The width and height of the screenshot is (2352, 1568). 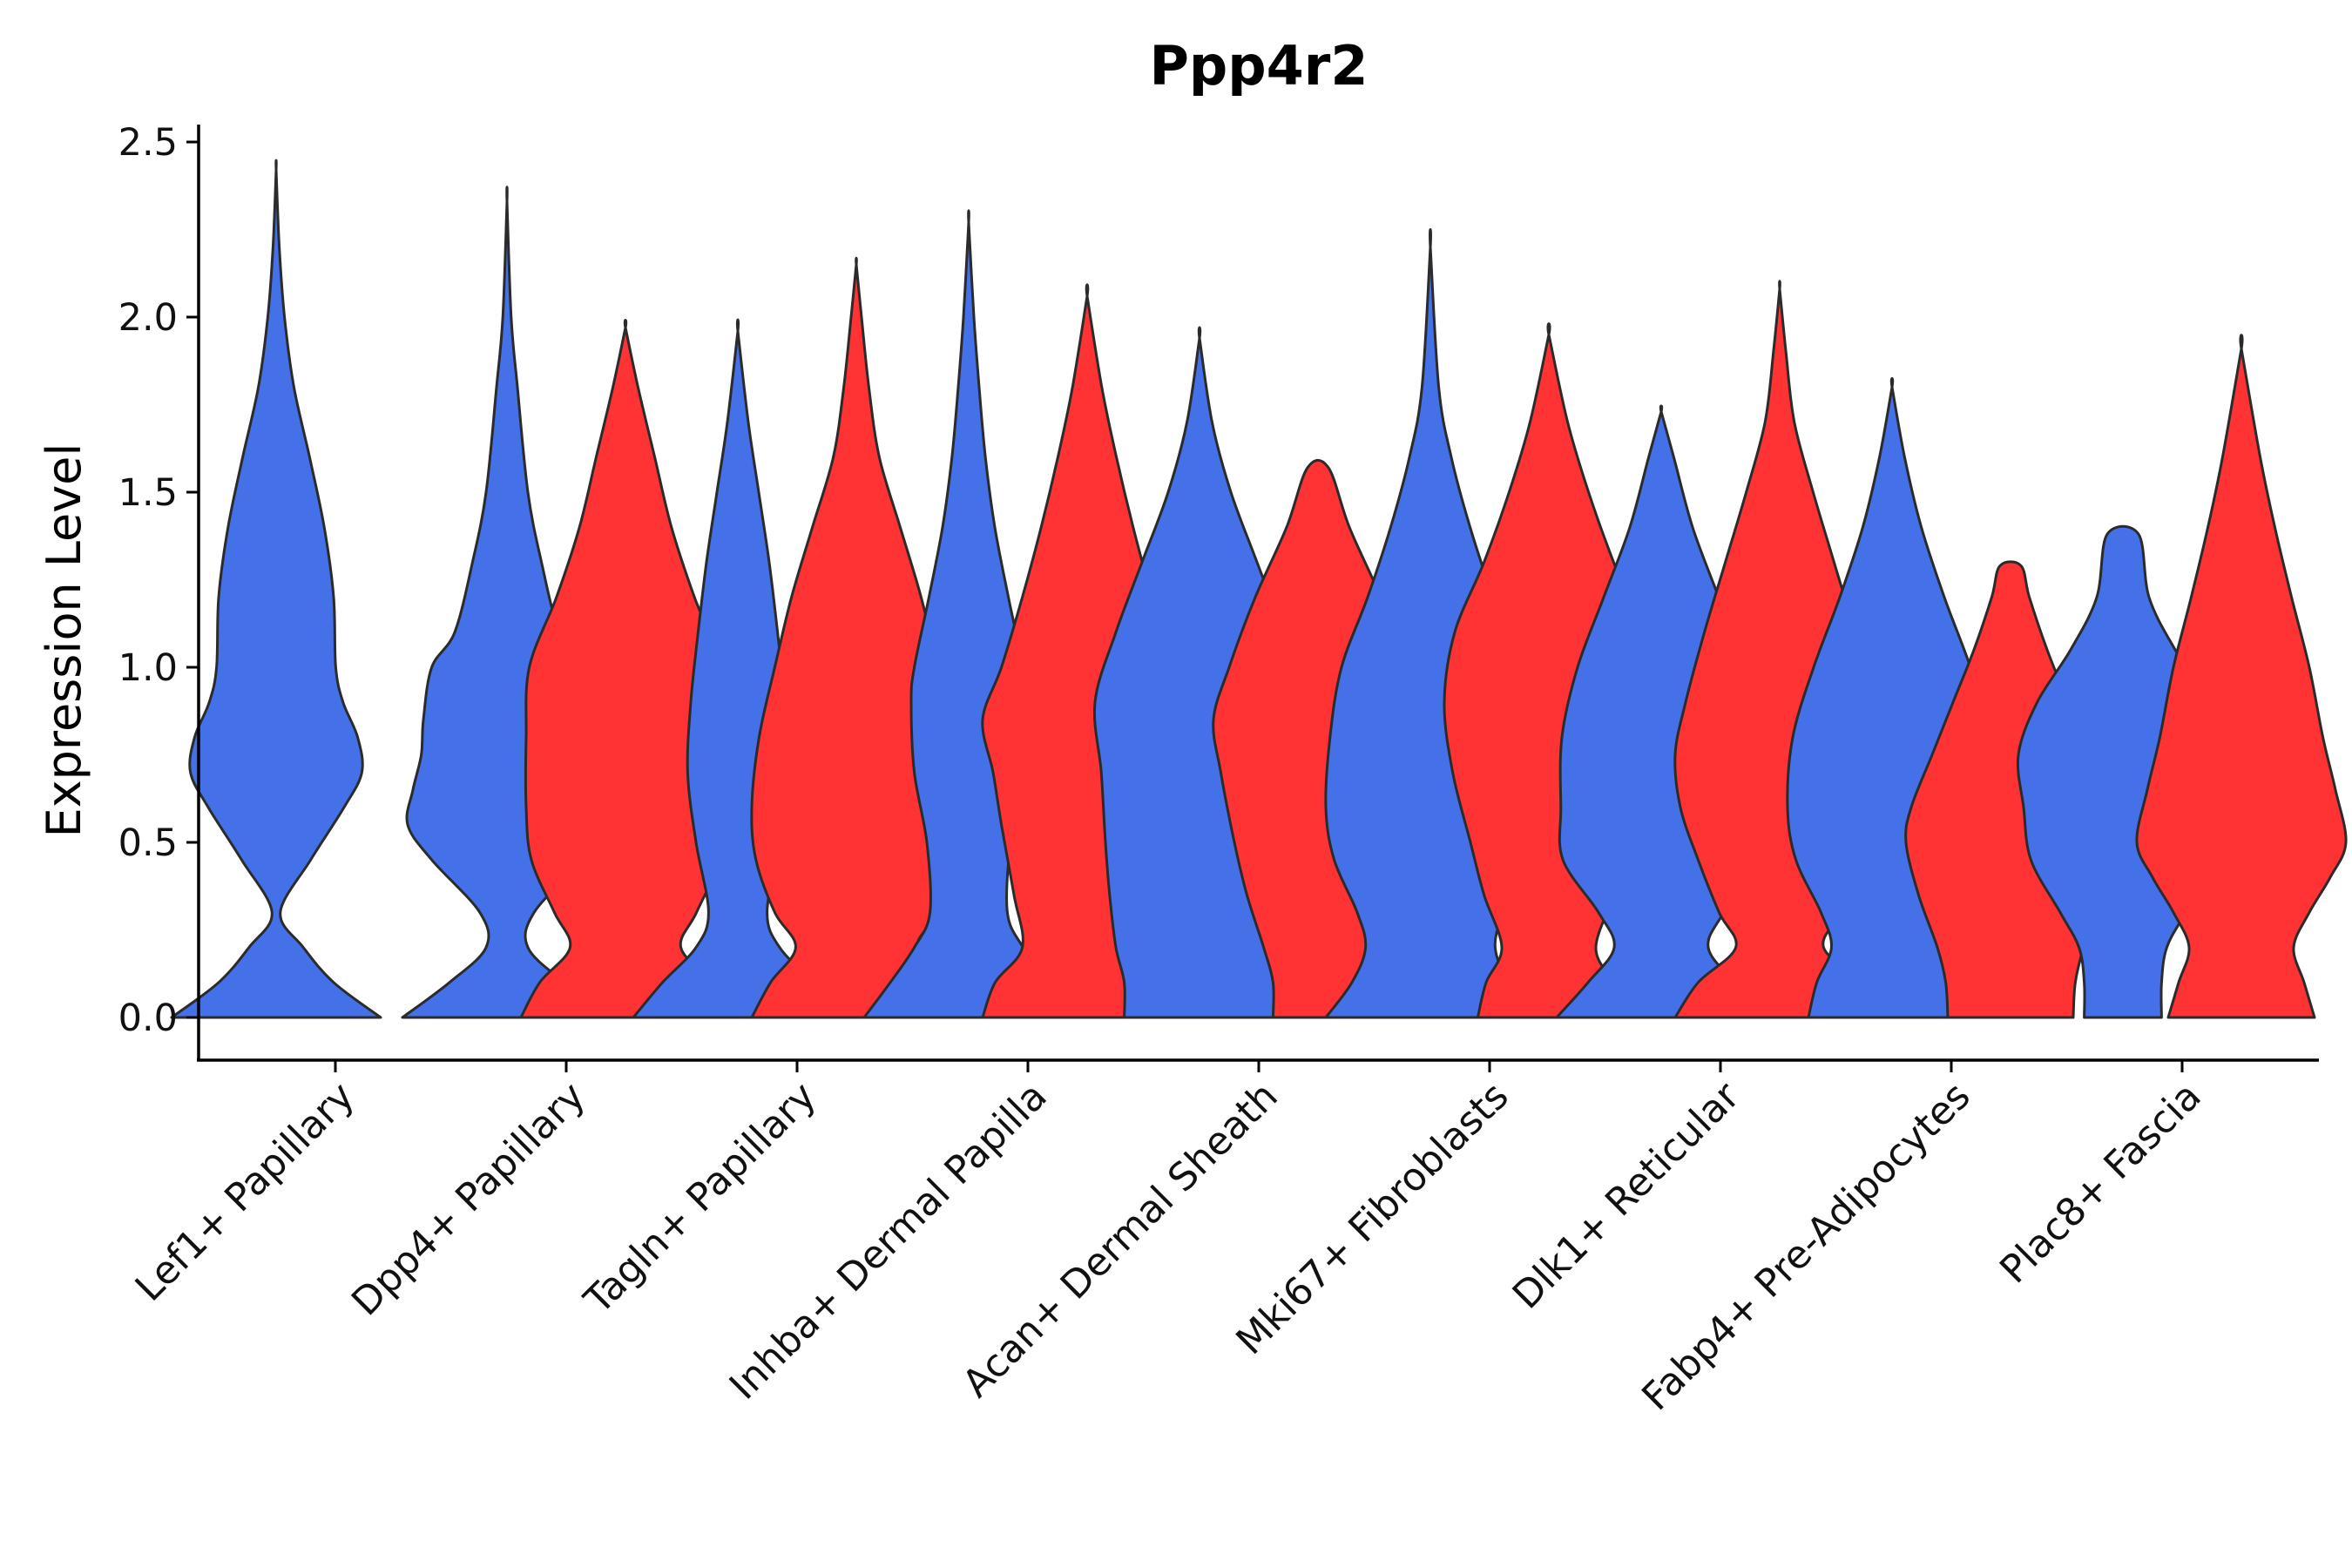 What do you see at coordinates (245, 1192) in the screenshot?
I see `x-tick-label: Lef1+ Papillary` at bounding box center [245, 1192].